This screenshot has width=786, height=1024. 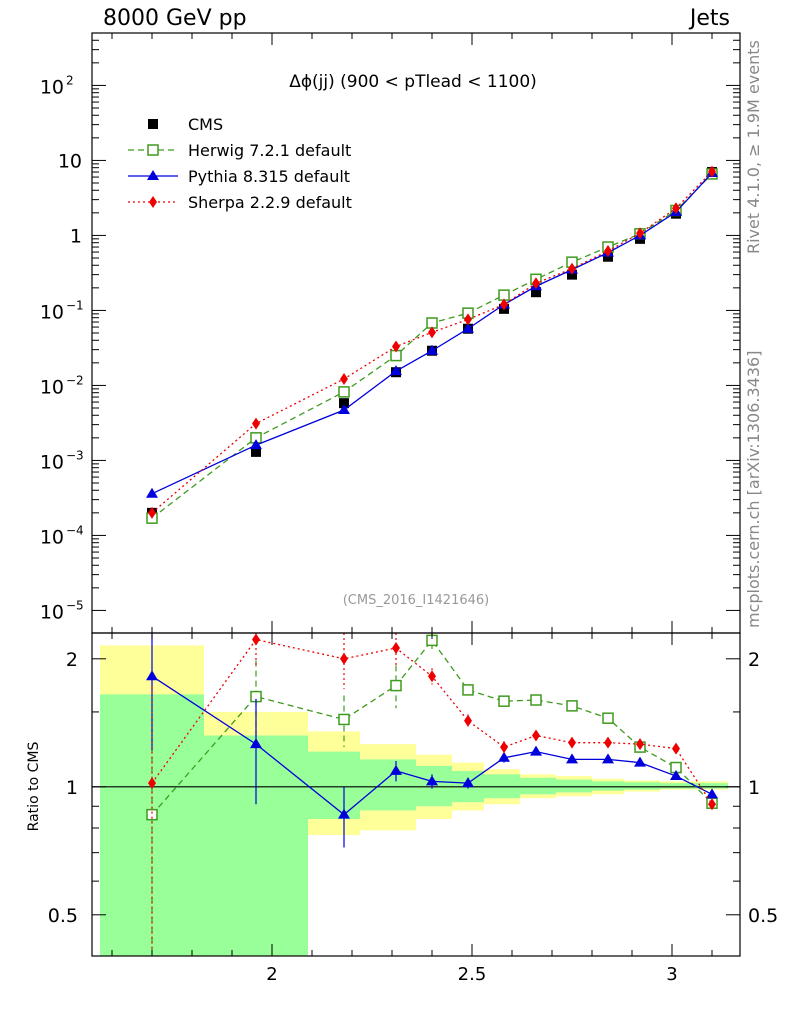 I want to click on x-tick-label: 3, so click(x=671, y=974).